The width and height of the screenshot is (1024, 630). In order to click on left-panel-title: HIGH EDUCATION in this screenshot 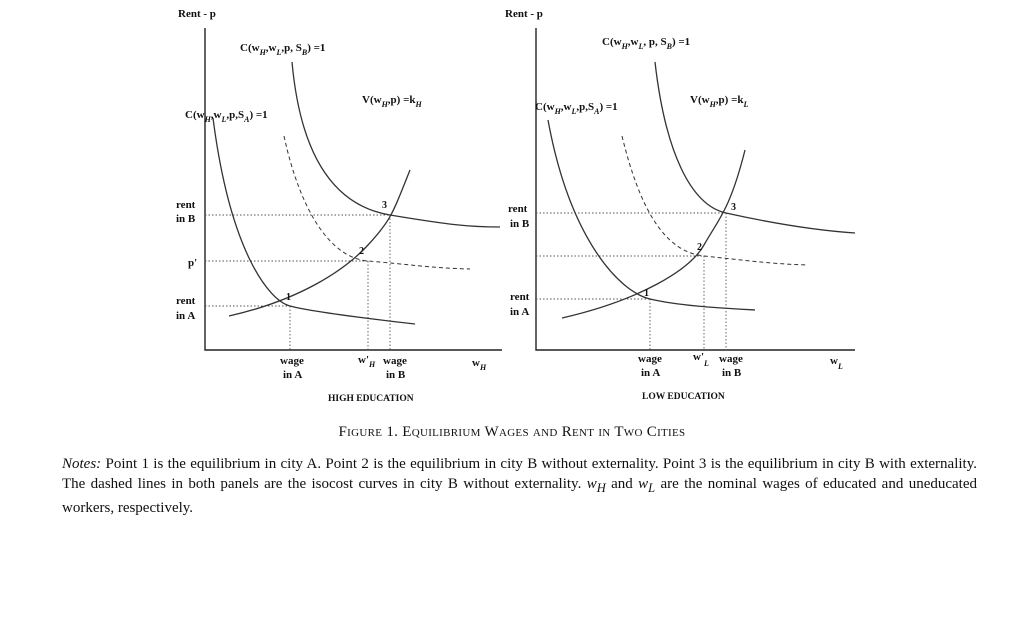, I will do `click(371, 399)`.